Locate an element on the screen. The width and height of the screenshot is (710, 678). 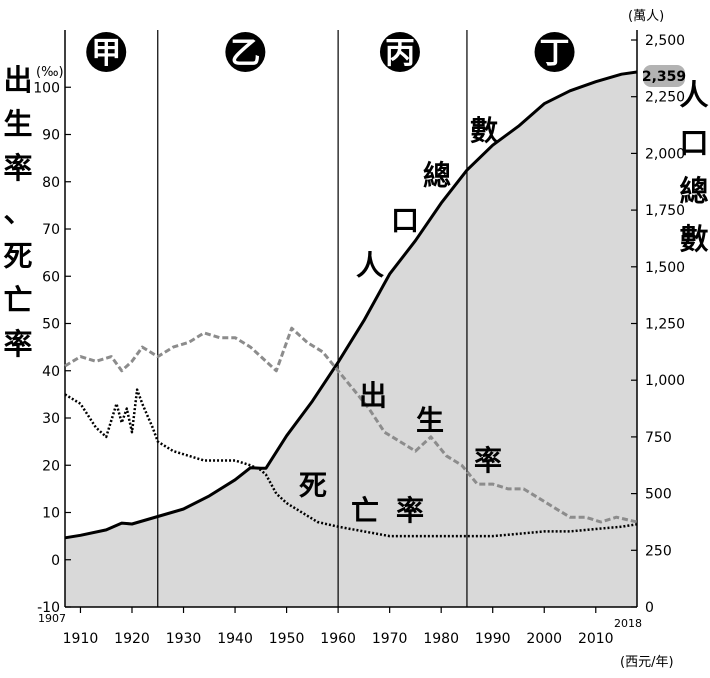
era-label: 甲 is located at coordinates (106, 53).